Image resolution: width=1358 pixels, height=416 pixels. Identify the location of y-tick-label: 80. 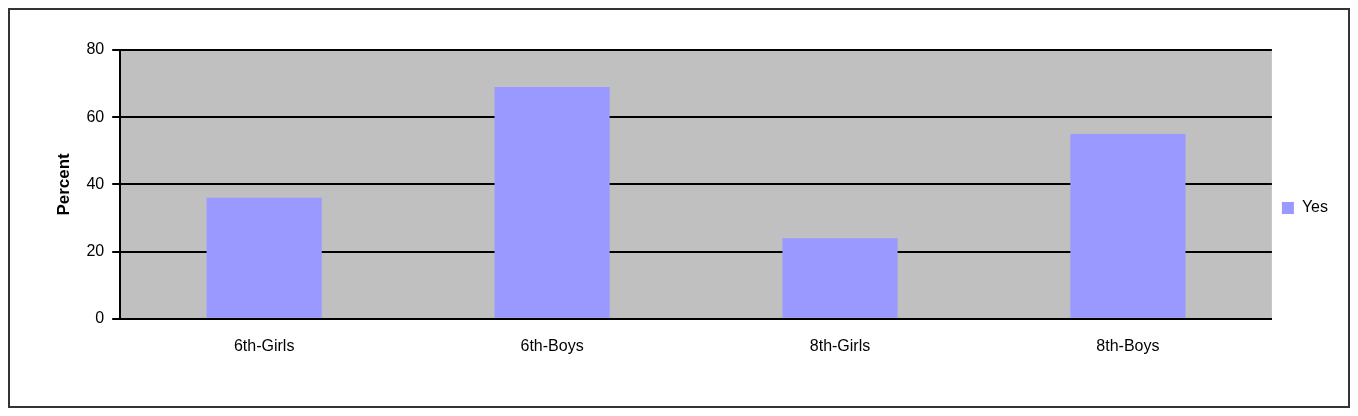
(95, 49).